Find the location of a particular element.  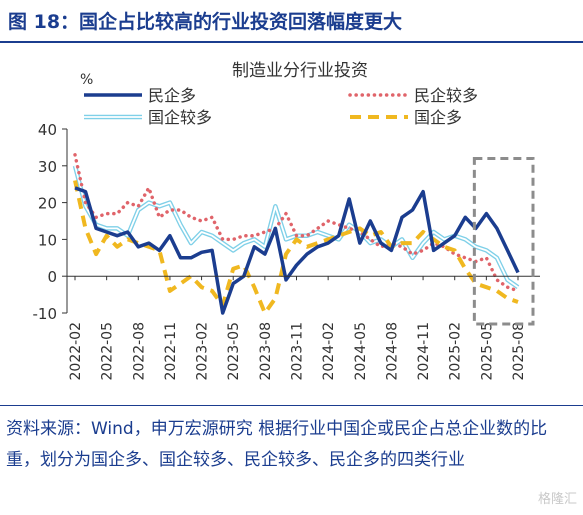

highlight-layer is located at coordinates (503, 241).